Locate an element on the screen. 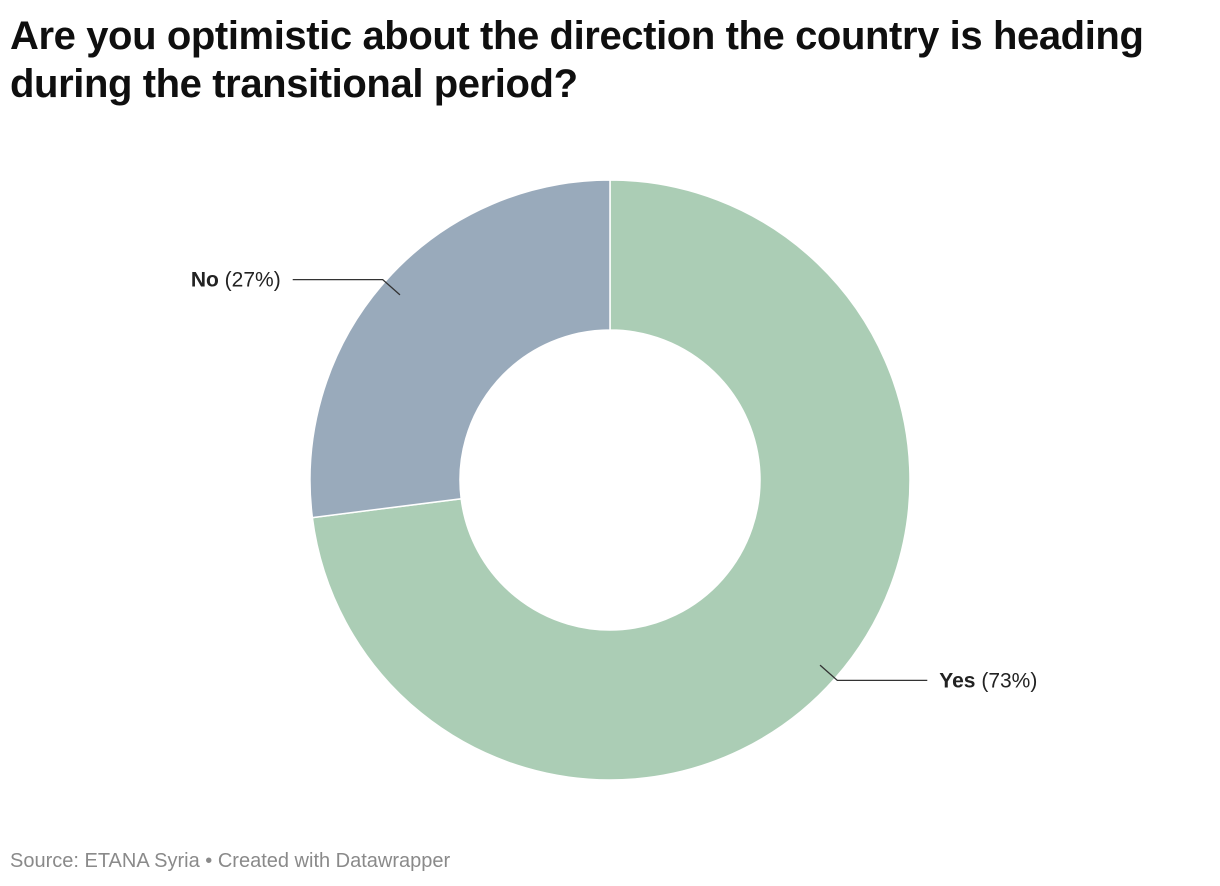 The width and height of the screenshot is (1220, 886). slice-category-label: Yes is located at coordinates (957, 680).